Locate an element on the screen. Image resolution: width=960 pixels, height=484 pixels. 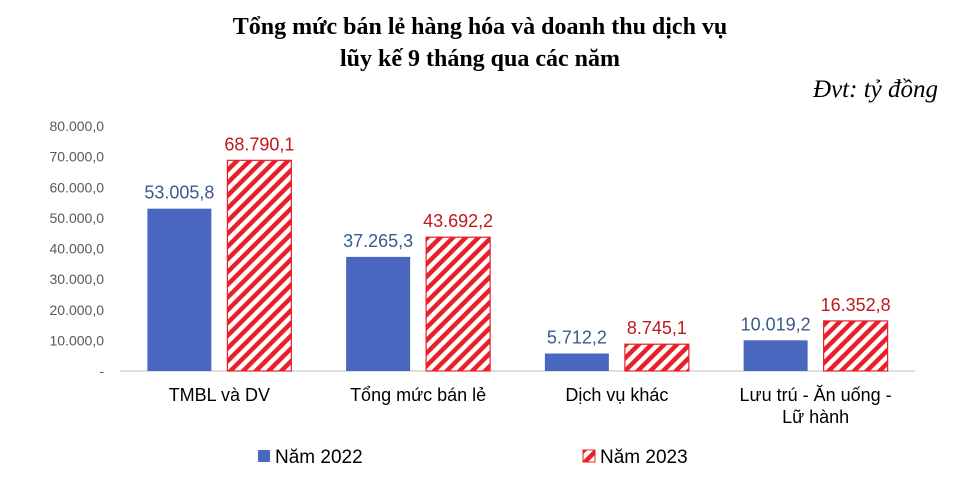
y-tick-label: - is located at coordinates (101, 371).